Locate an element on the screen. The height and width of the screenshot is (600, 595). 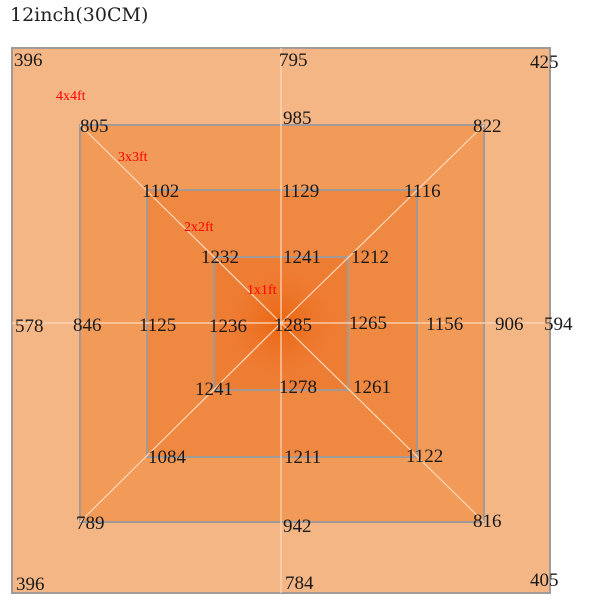
outer-bottom-left-value: 396 is located at coordinates (30, 584).